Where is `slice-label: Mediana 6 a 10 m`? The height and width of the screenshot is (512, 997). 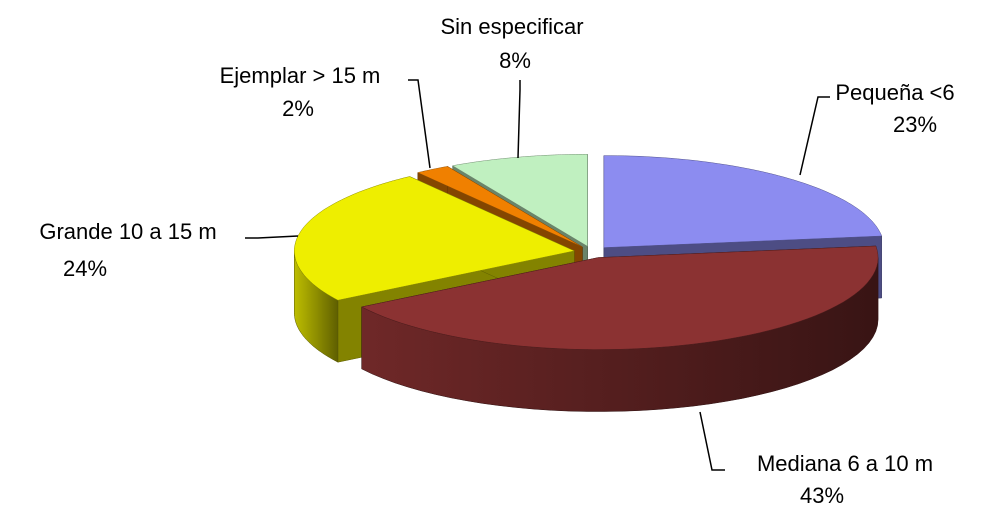
slice-label: Mediana 6 a 10 m is located at coordinates (845, 463).